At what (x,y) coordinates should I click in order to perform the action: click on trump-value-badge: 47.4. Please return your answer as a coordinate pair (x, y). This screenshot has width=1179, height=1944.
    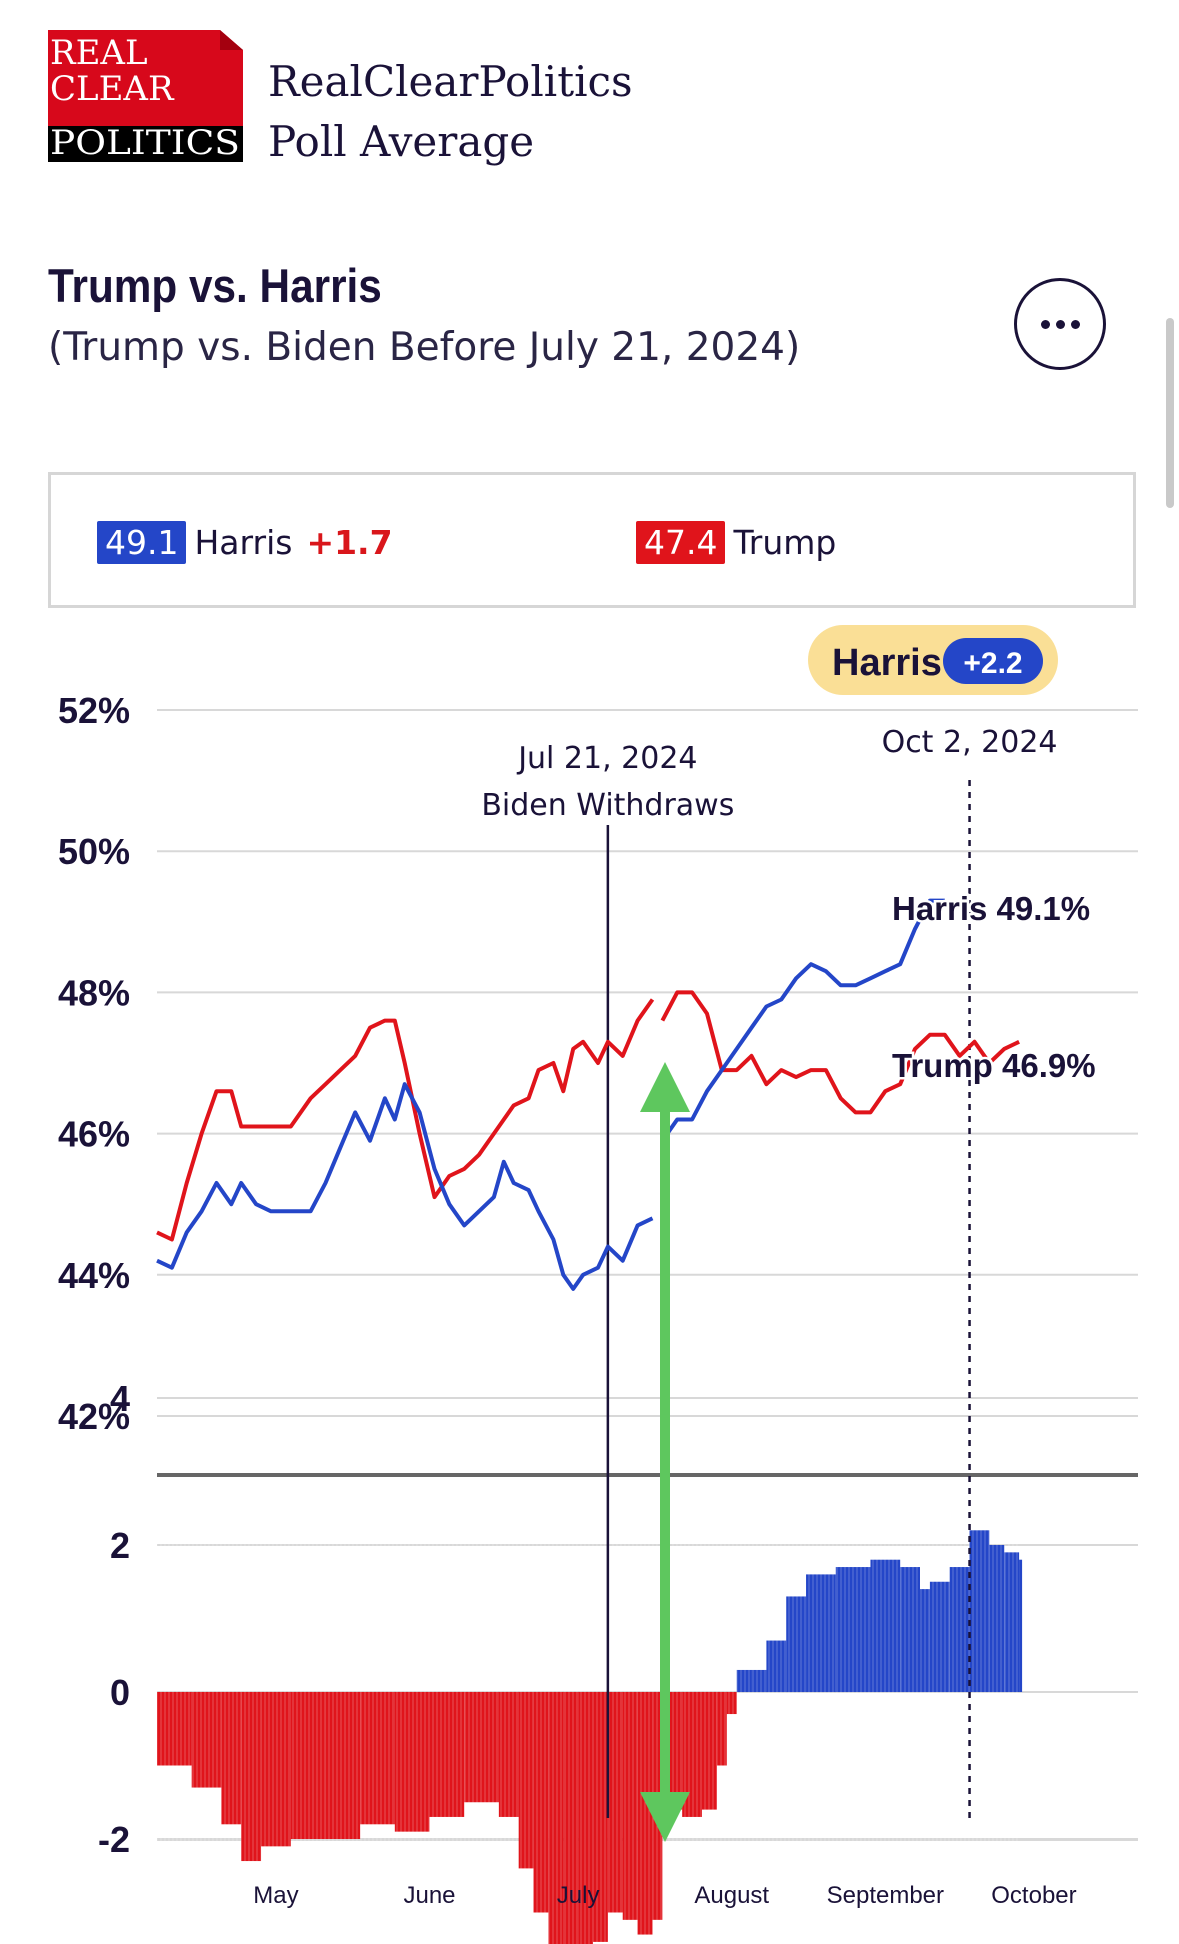
    Looking at the image, I should click on (681, 542).